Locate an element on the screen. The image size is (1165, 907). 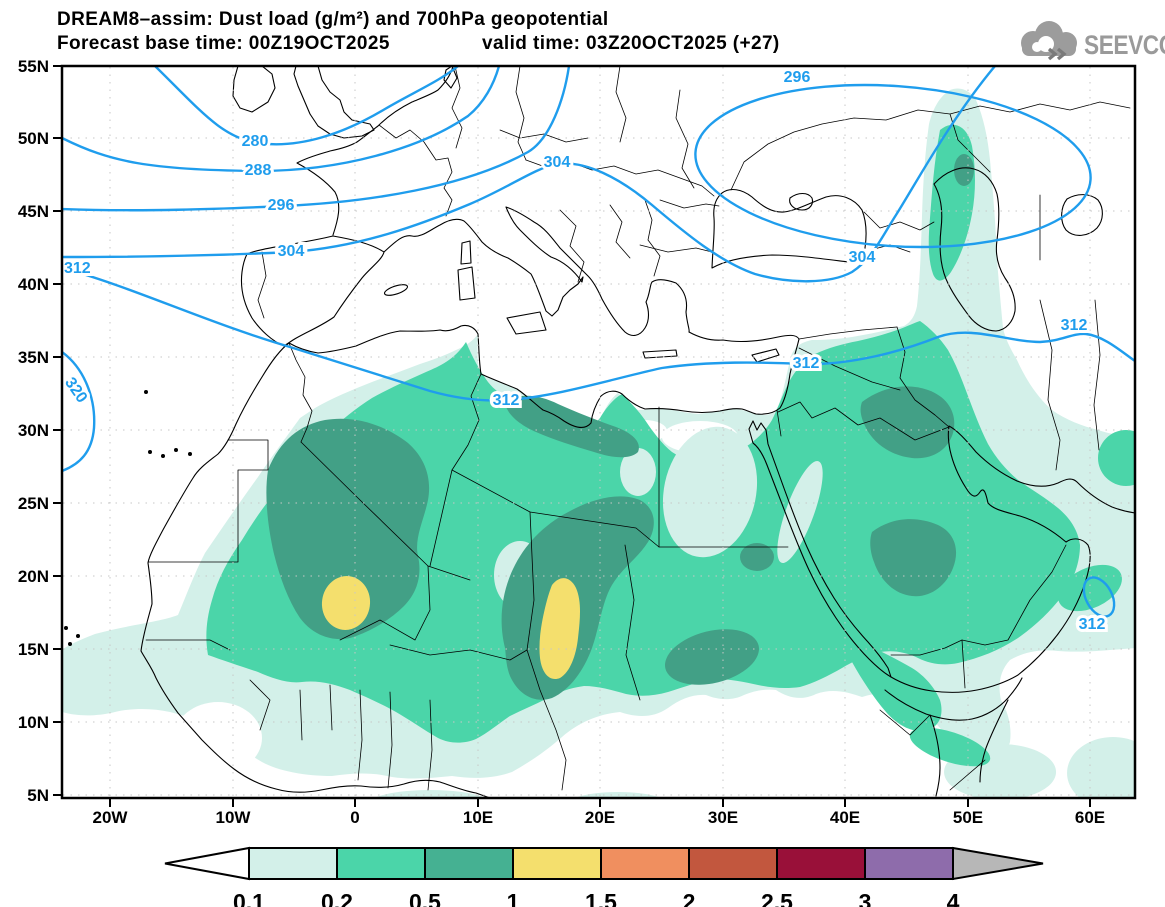
x-tick-label: 20W is located at coordinates (111, 817).